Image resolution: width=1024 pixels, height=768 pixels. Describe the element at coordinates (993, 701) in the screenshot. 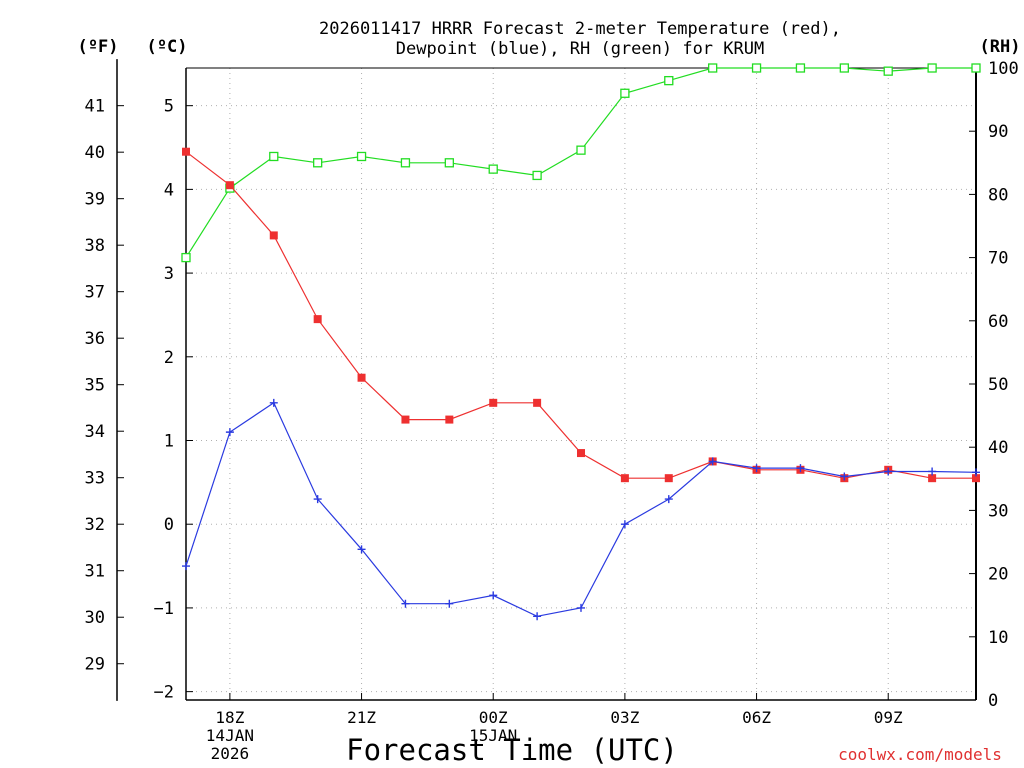

I see `rh-tick-label: 0` at that location.